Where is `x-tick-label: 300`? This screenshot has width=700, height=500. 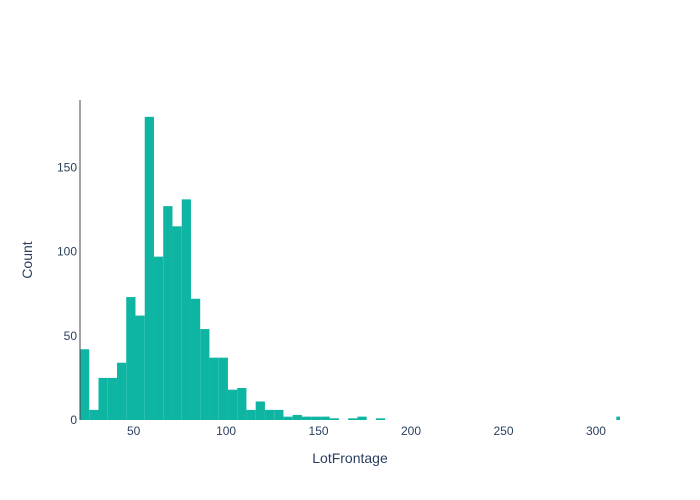
x-tick-label: 300 is located at coordinates (596, 431).